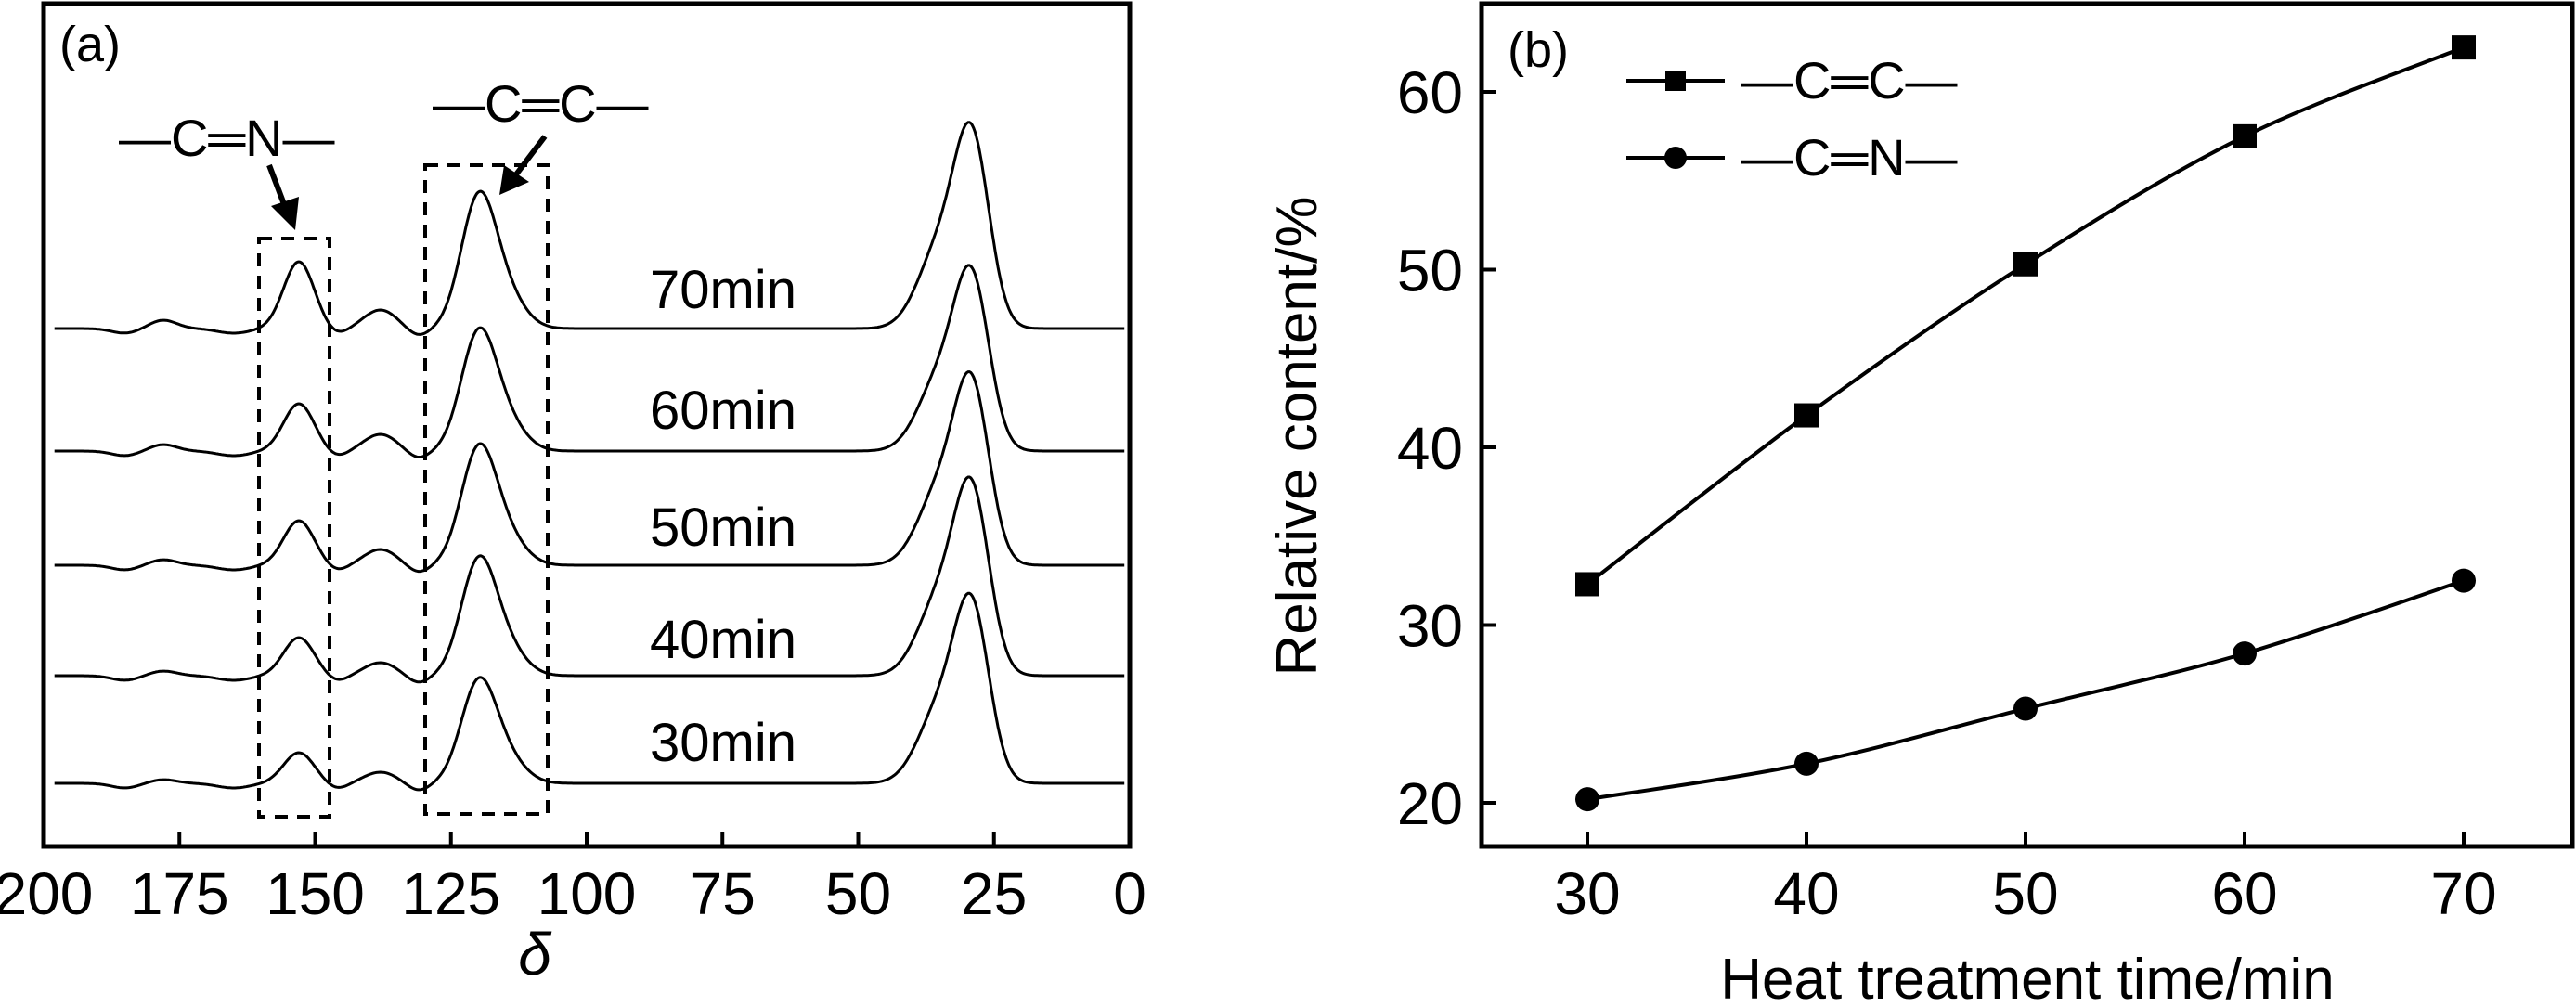 This screenshot has width=2576, height=1007. I want to click on cn-annotation: —C═N—, so click(227, 138).